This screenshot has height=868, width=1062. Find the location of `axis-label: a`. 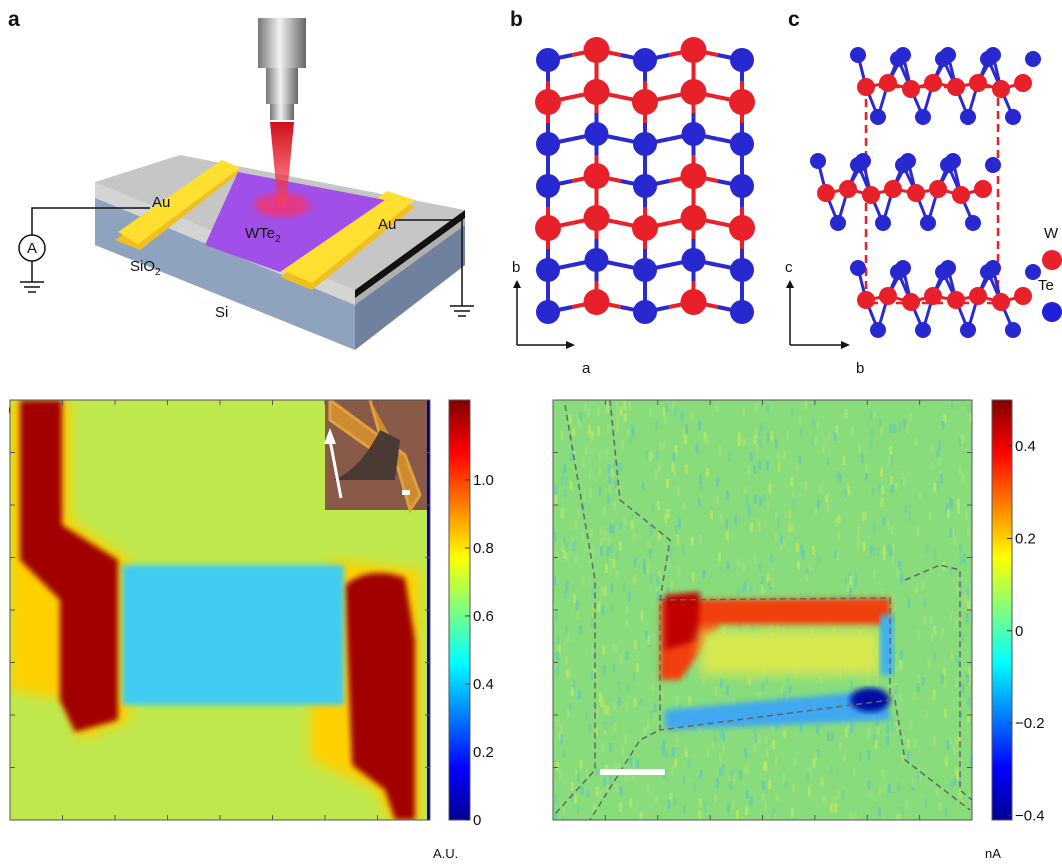

axis-label: a is located at coordinates (586, 368).